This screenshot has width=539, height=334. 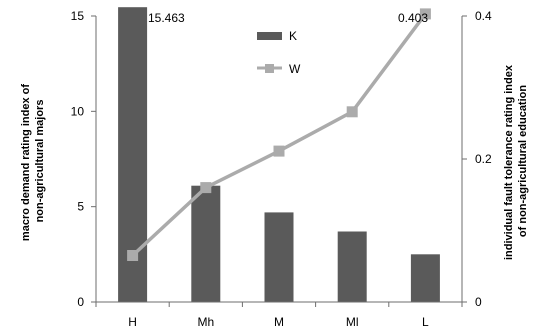 I want to click on data-label-k-h: 15.463, so click(x=166, y=18).